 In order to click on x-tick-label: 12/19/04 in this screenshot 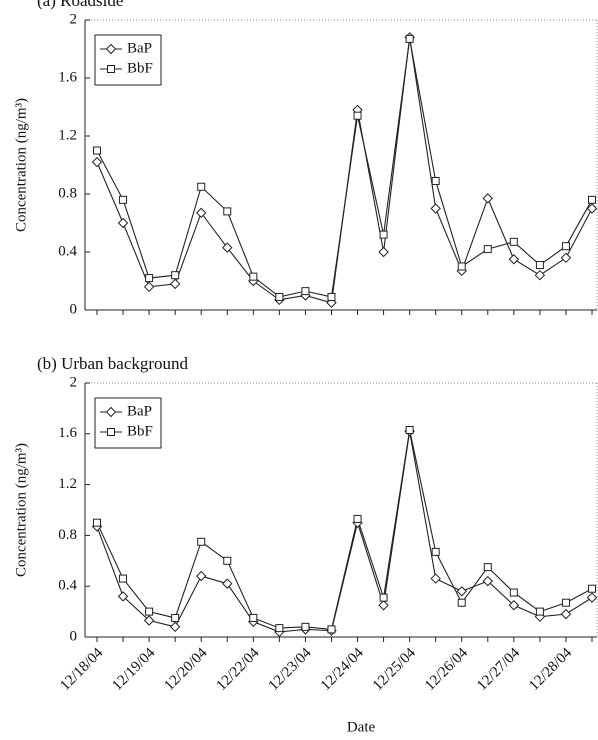, I will do `click(133, 669)`.